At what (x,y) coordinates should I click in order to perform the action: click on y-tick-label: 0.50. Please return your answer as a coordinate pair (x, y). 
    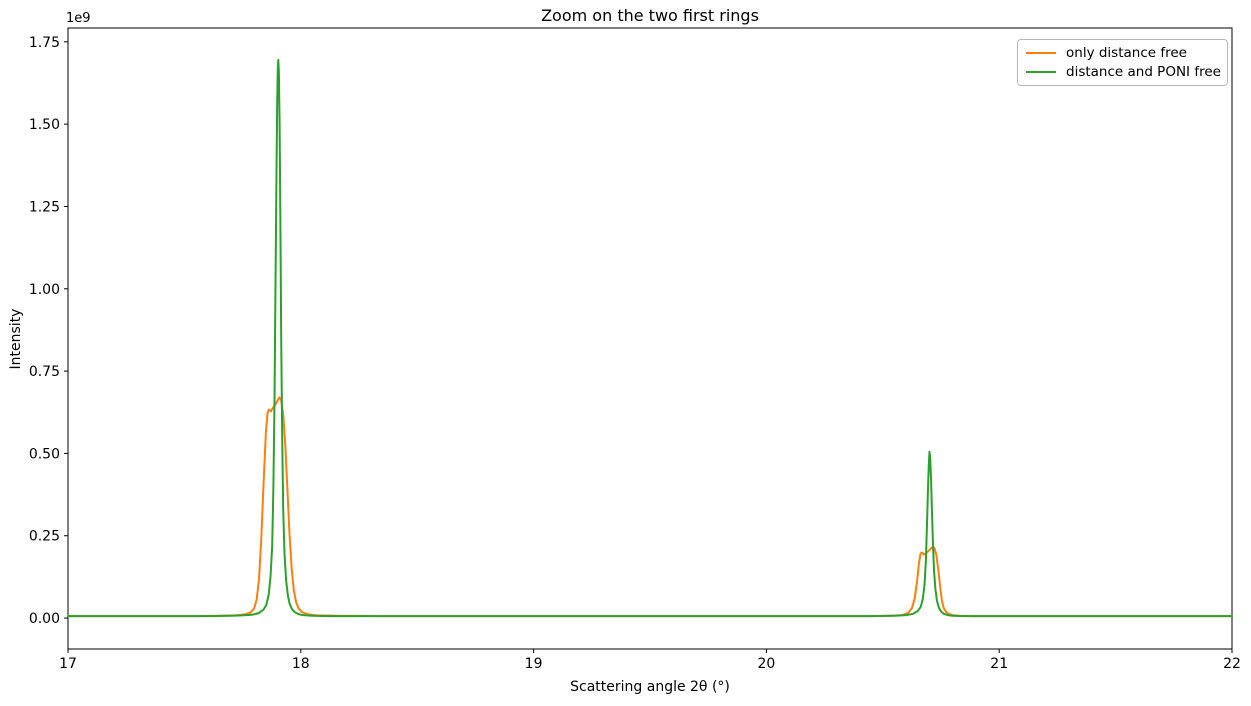
    Looking at the image, I should click on (44, 454).